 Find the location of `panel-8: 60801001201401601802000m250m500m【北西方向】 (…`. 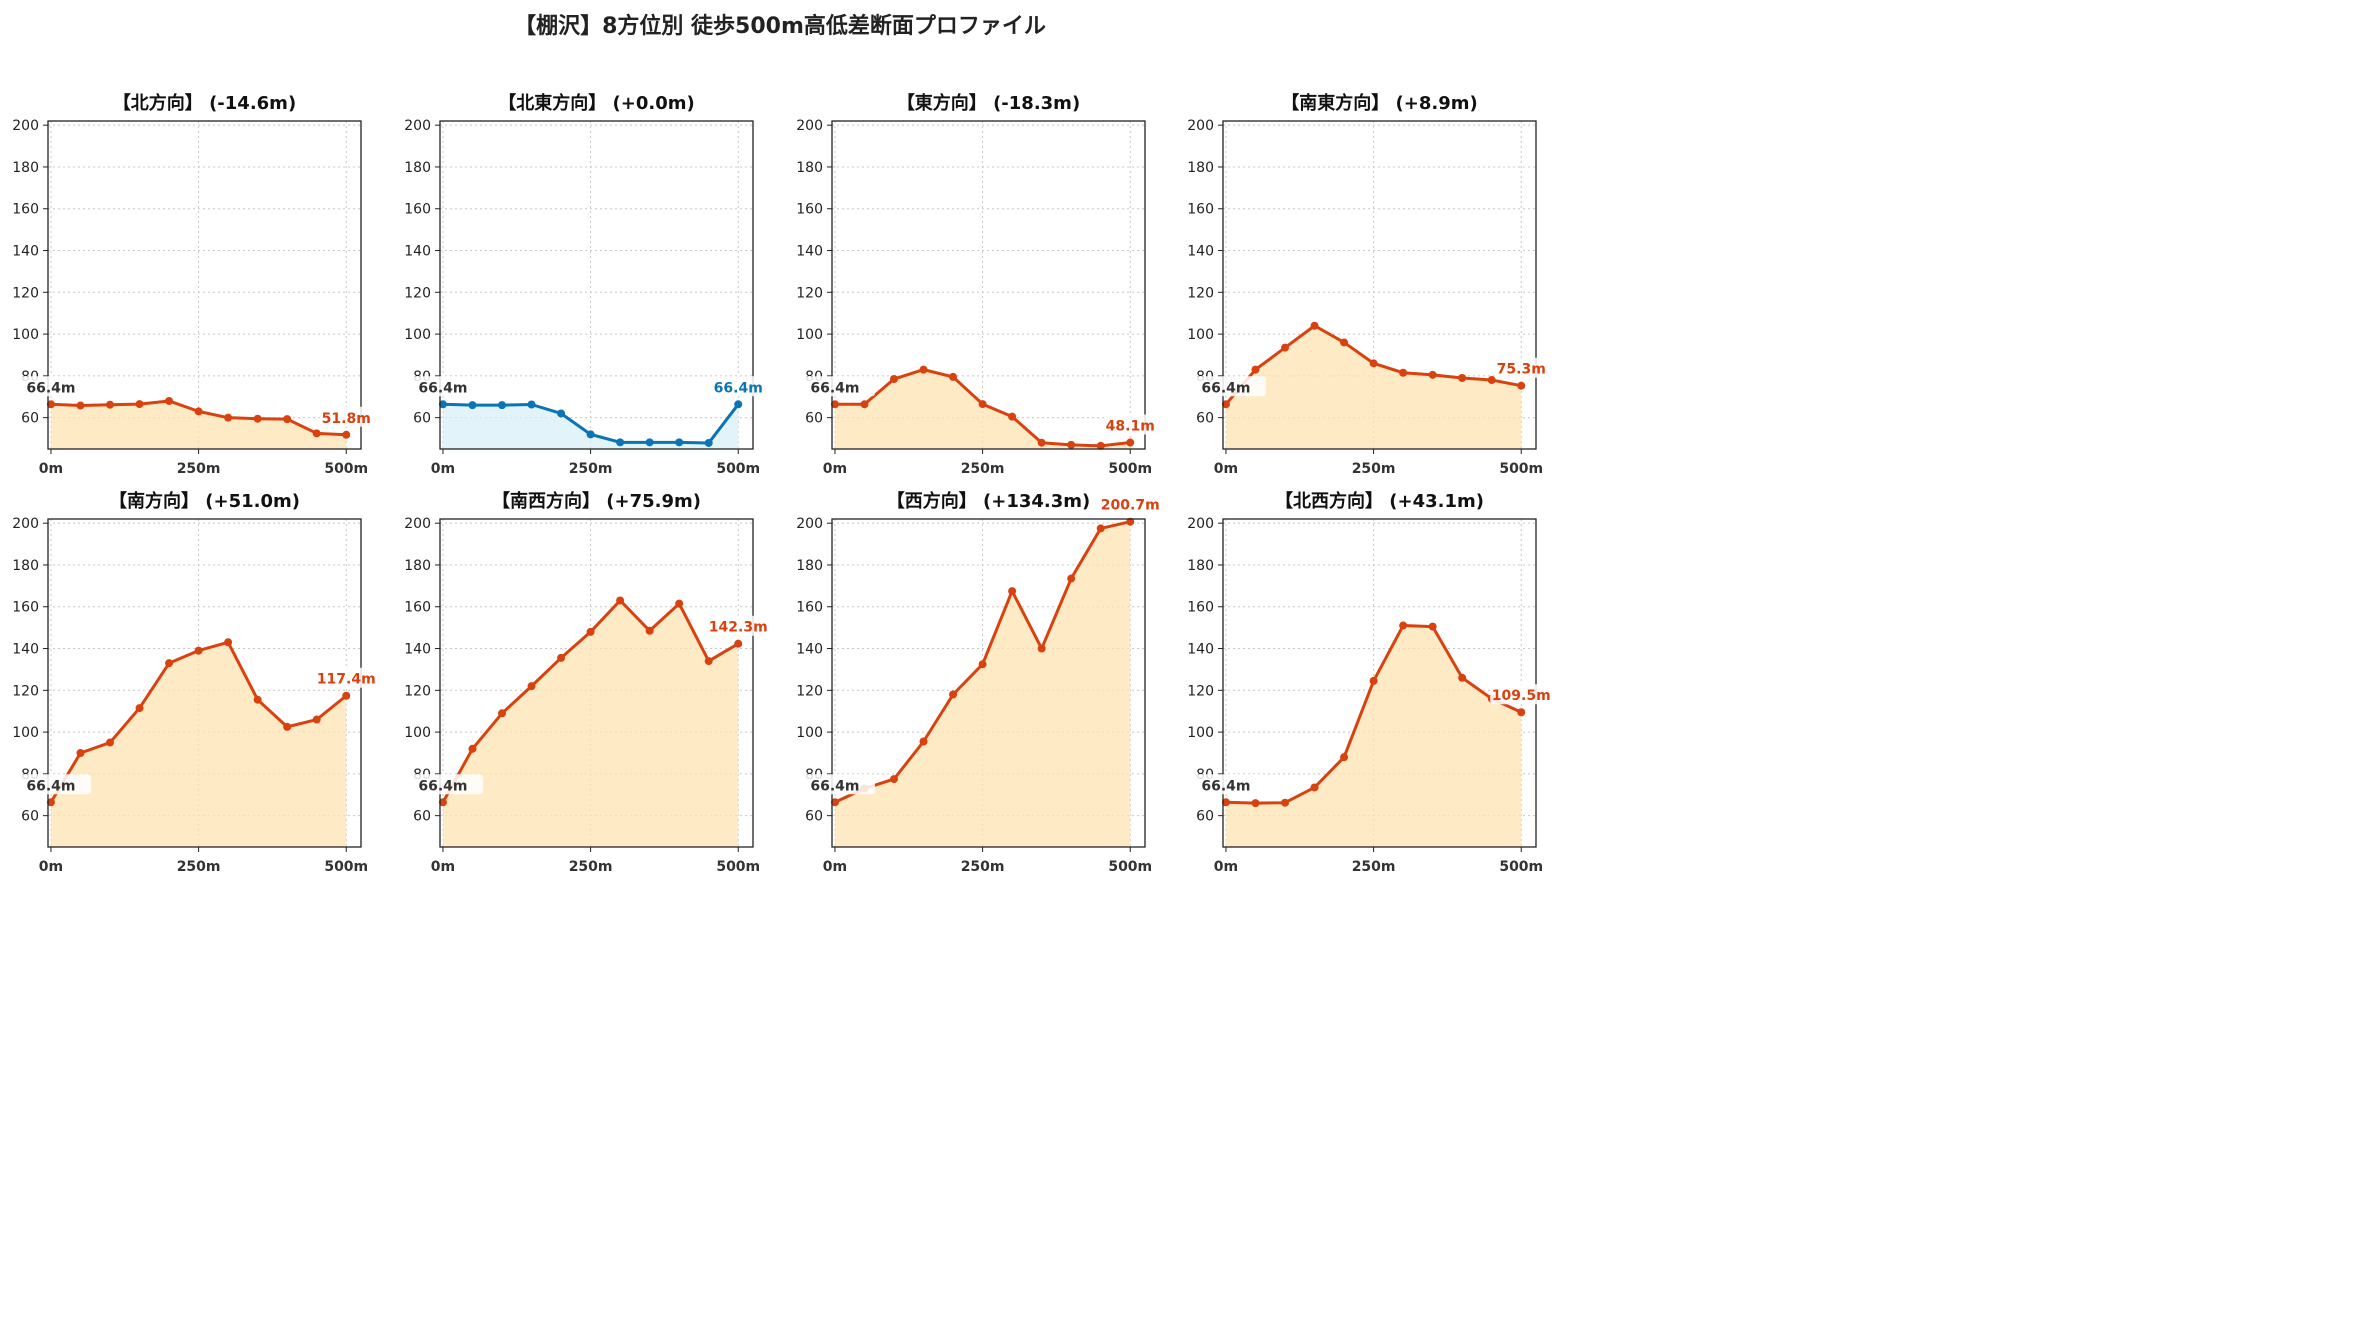

panel-8: 60801001201401601802000m250m500m【北西方向】 (… is located at coordinates (1369, 682).